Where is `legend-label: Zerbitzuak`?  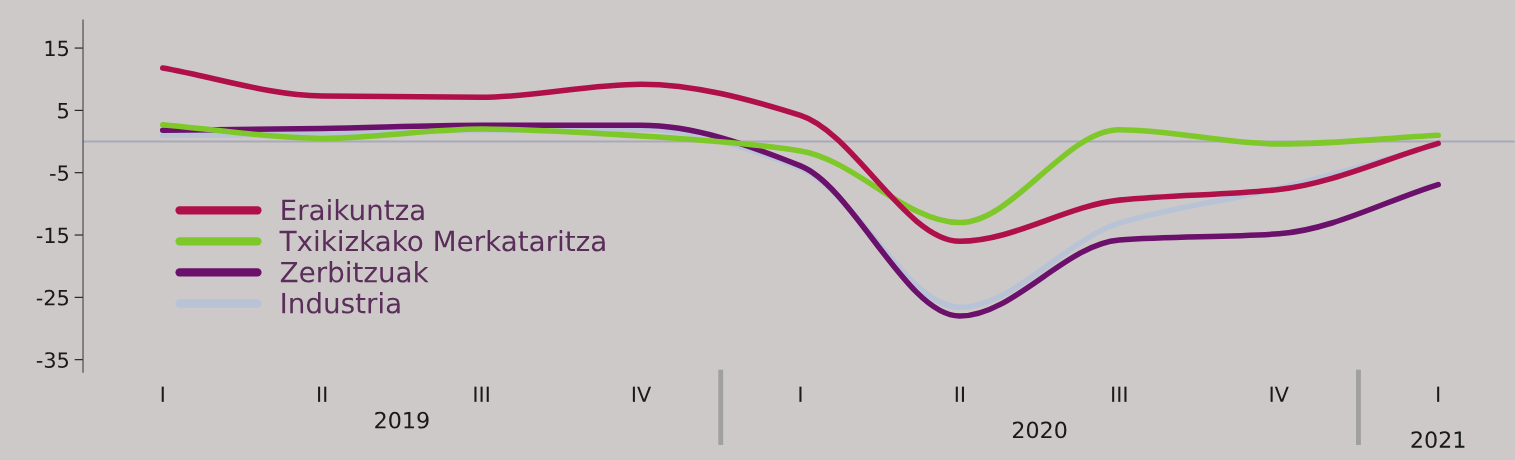
legend-label: Zerbitzuak is located at coordinates (354, 272).